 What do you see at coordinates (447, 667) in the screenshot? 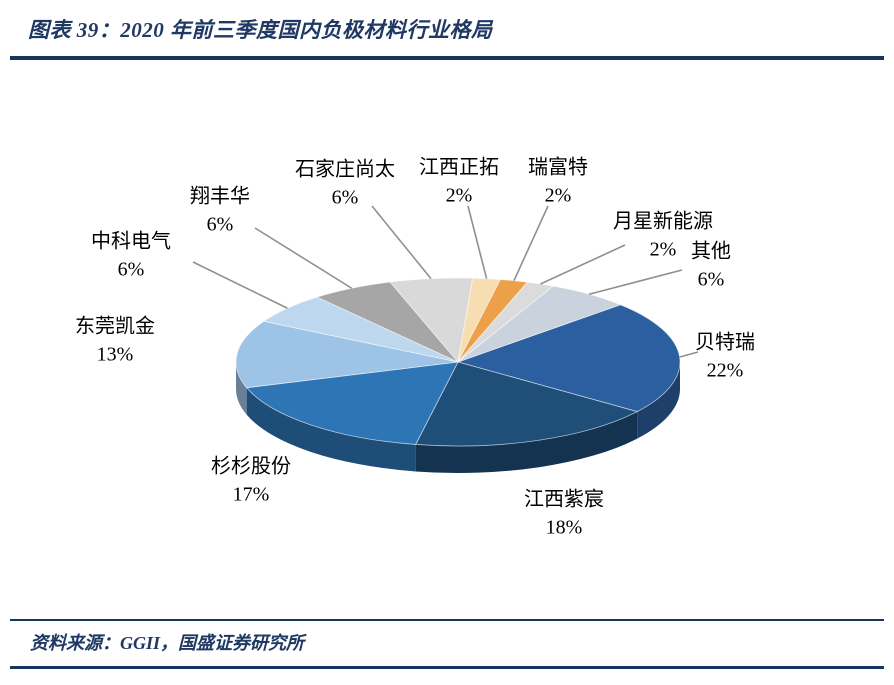
I see `footer-divider-bottom` at bounding box center [447, 667].